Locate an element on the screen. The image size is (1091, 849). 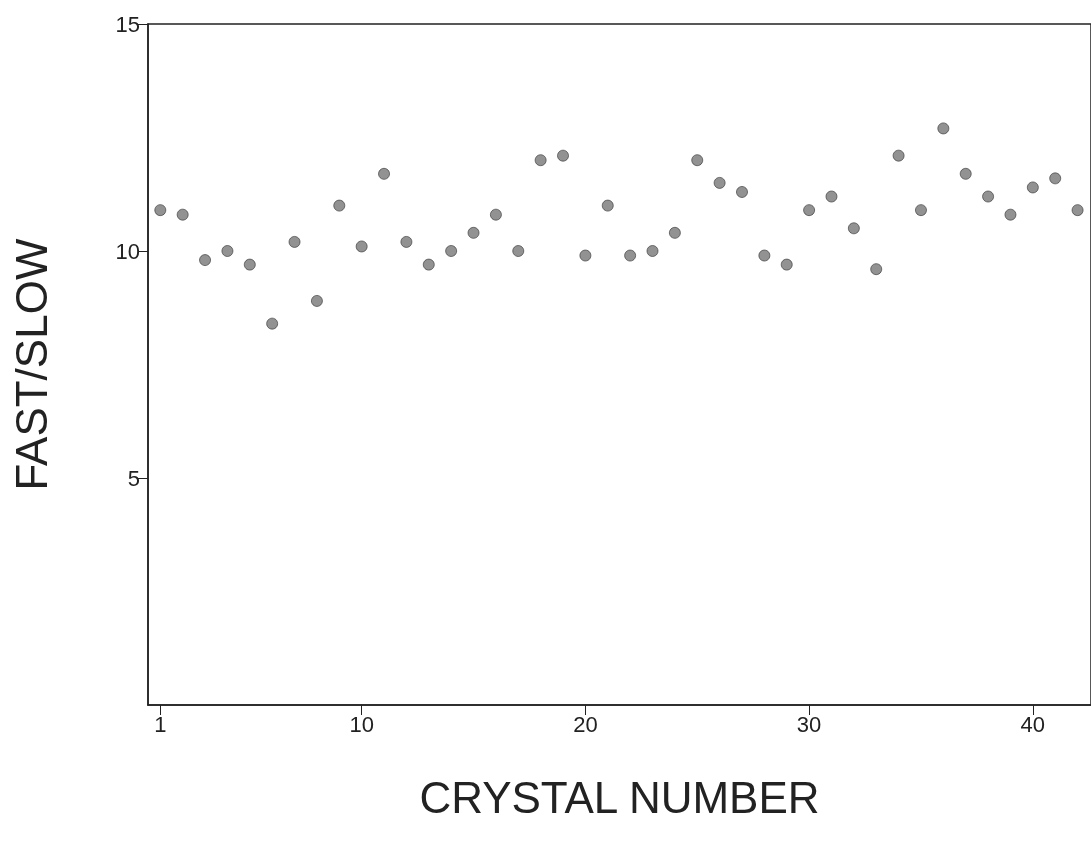
x-tick-label: 1 is located at coordinates (160, 724).